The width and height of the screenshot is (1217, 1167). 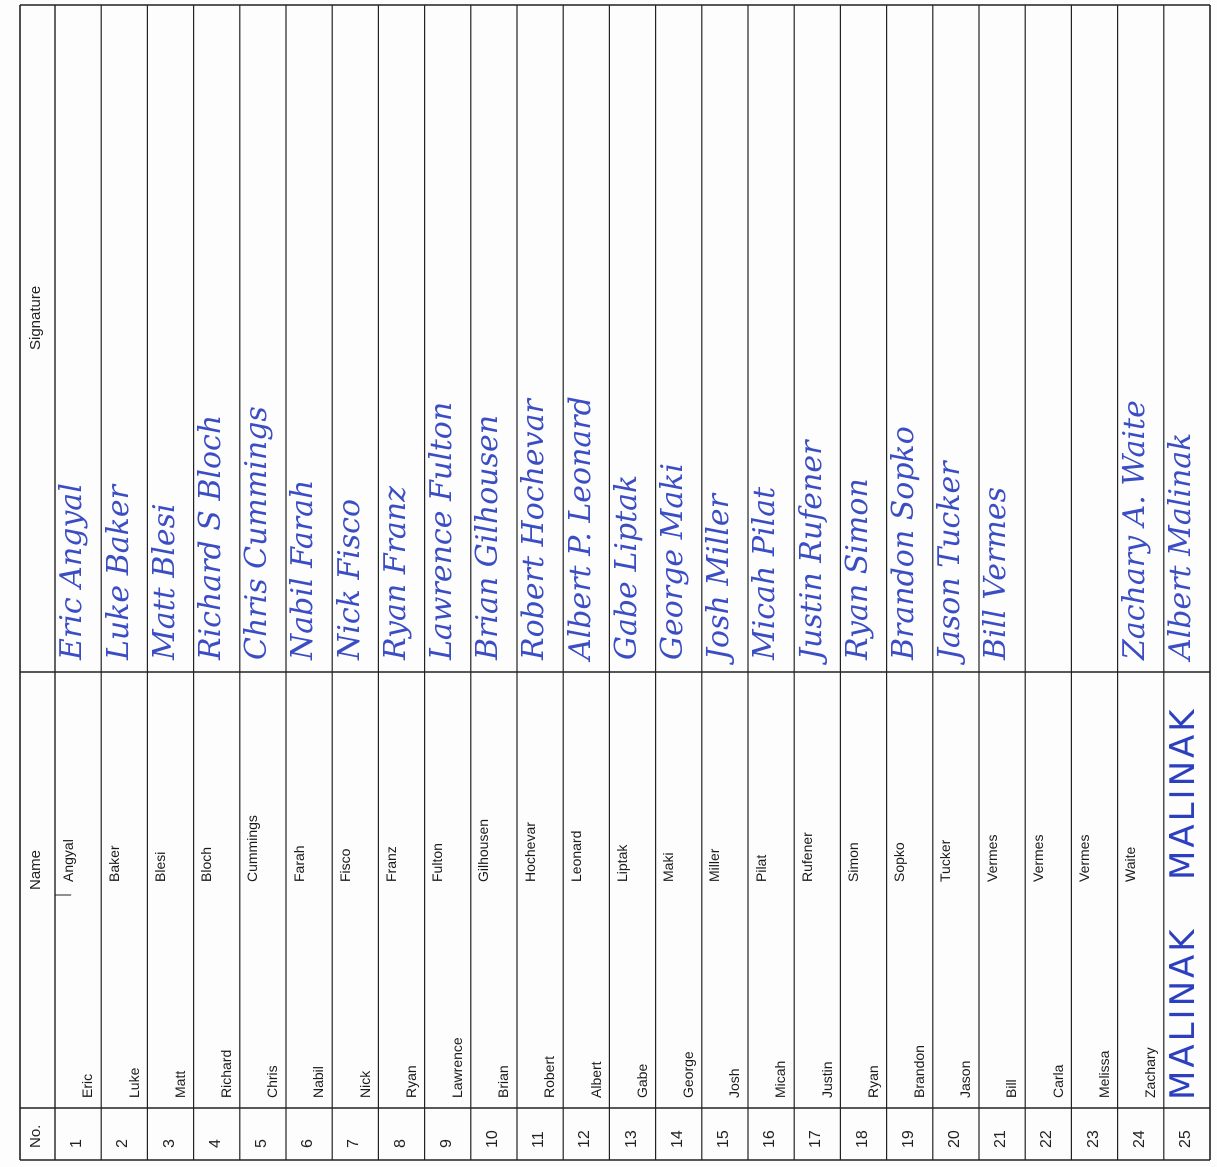 I want to click on signature: Bill Vermes, so click(x=996, y=573).